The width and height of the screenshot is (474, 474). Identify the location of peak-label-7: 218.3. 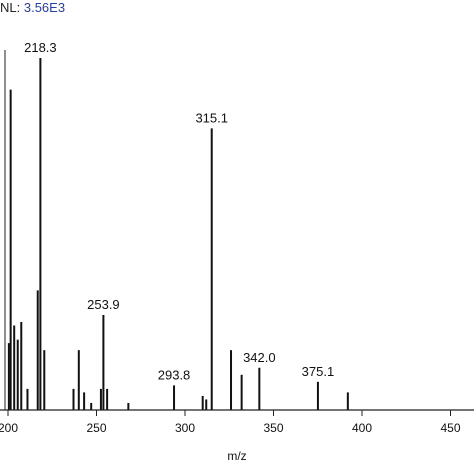
(40, 47).